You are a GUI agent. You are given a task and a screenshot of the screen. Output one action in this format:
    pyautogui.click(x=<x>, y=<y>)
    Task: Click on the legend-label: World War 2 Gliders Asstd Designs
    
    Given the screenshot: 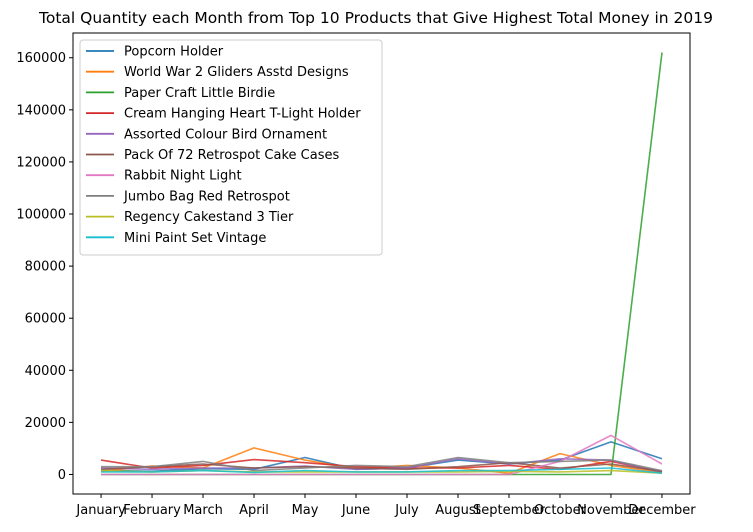 What is the action you would take?
    pyautogui.click(x=236, y=72)
    